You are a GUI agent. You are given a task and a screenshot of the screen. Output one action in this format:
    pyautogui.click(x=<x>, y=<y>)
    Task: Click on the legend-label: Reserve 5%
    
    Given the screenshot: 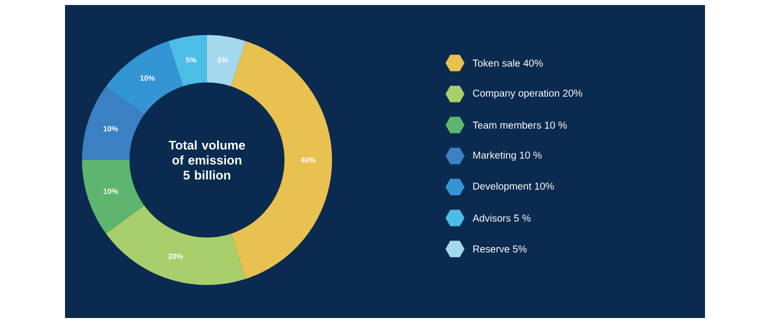 What is the action you would take?
    pyautogui.click(x=500, y=249)
    